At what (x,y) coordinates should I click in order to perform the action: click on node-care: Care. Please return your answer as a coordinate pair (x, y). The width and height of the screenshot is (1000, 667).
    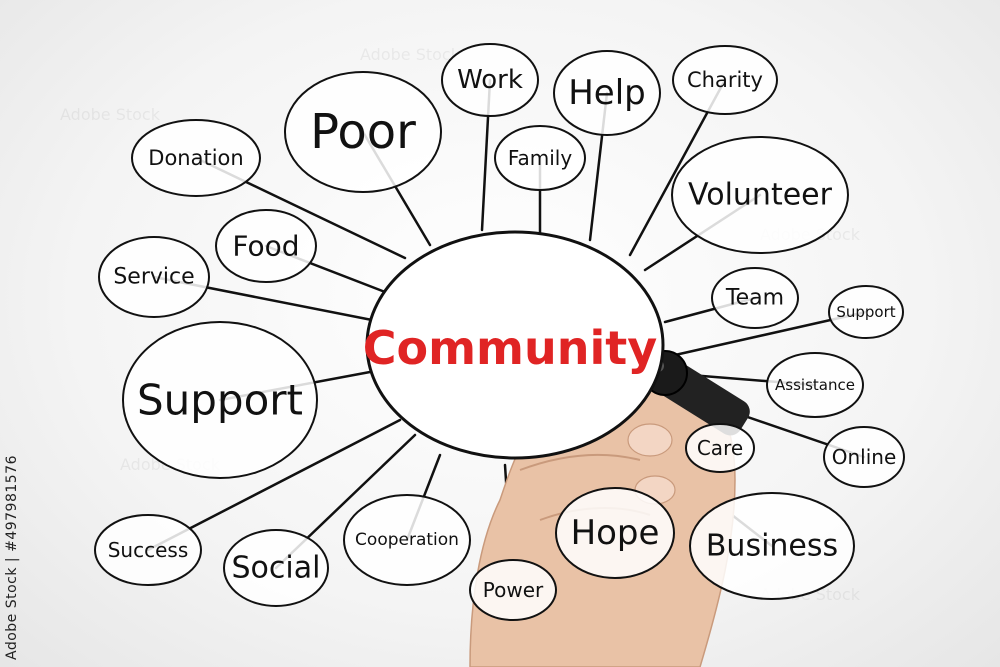
    Looking at the image, I should click on (720, 448).